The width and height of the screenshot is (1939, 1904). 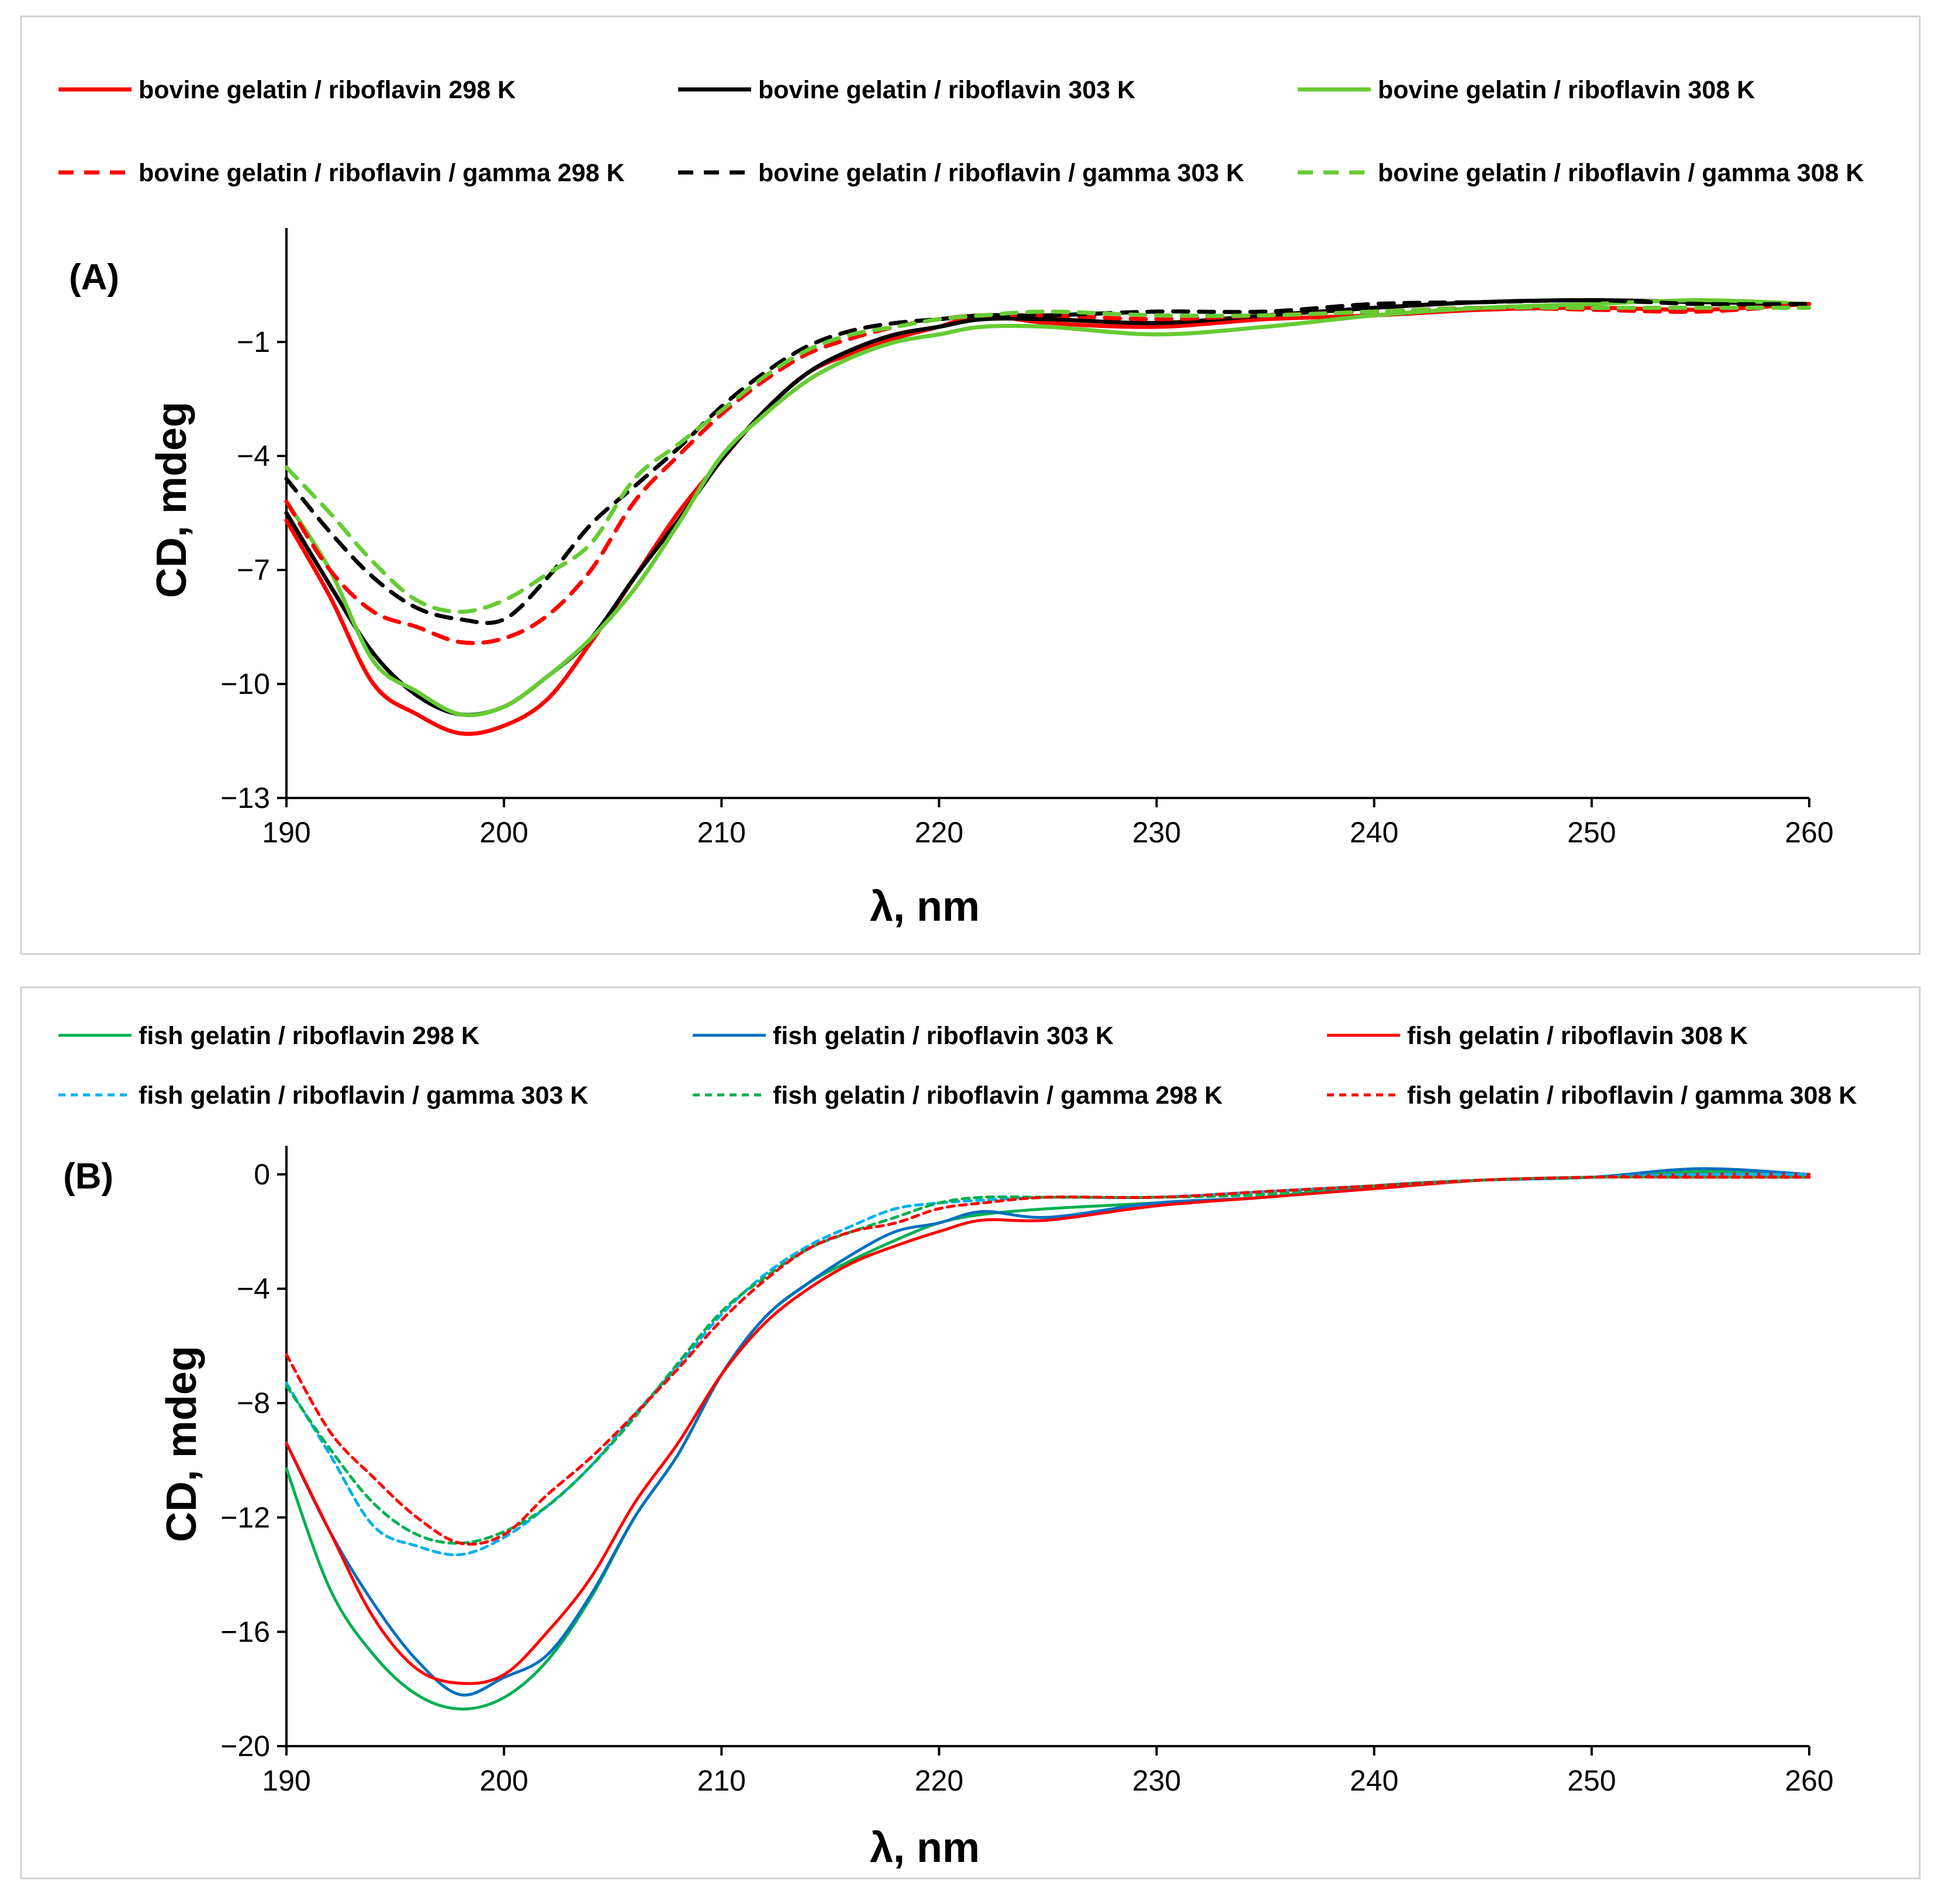 I want to click on legend-label-2: bovine gelatin / riboflavin 303 K, so click(x=947, y=90).